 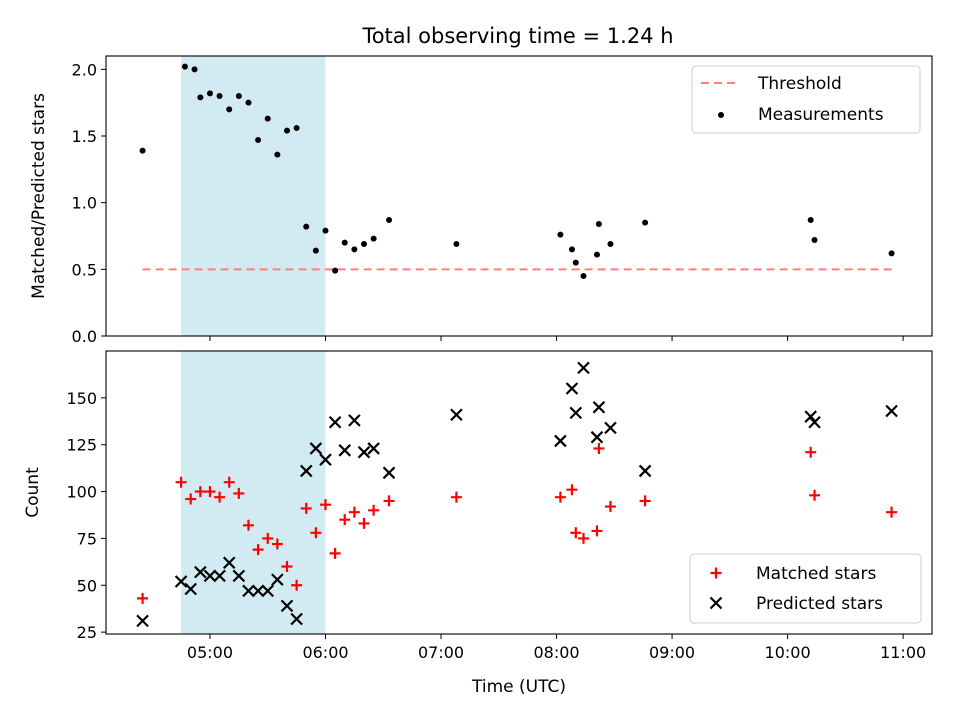 What do you see at coordinates (788, 652) in the screenshot?
I see `xtick-label: 10:00` at bounding box center [788, 652].